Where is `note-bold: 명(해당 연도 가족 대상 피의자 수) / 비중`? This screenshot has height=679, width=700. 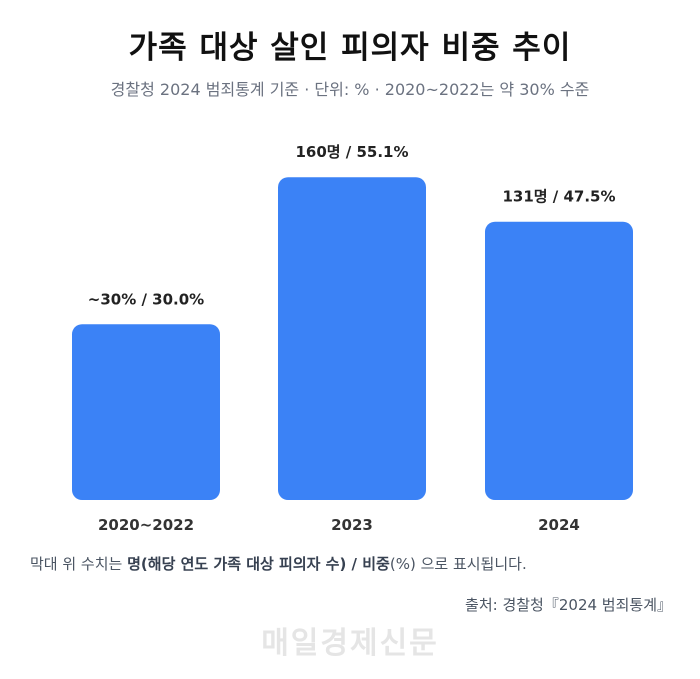
note-bold: 명(해당 연도 가족 대상 피의자 수) / 비중 is located at coordinates (258, 564).